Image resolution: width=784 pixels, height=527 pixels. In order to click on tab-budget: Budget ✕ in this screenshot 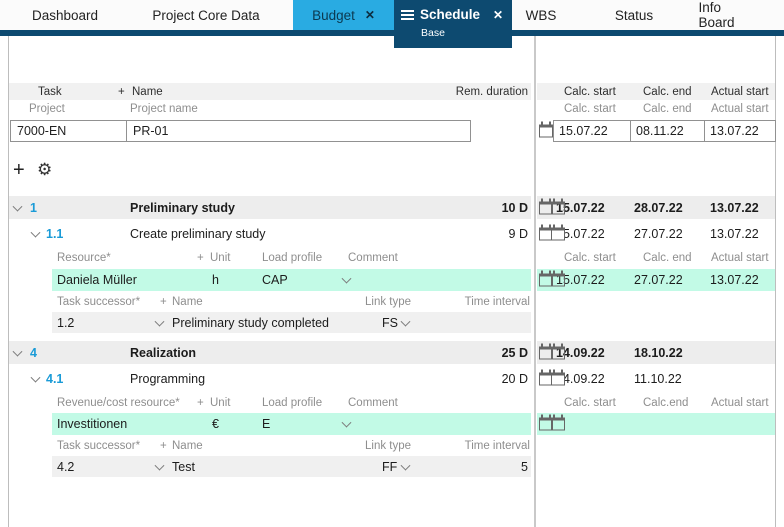, I will do `click(343, 15)`.